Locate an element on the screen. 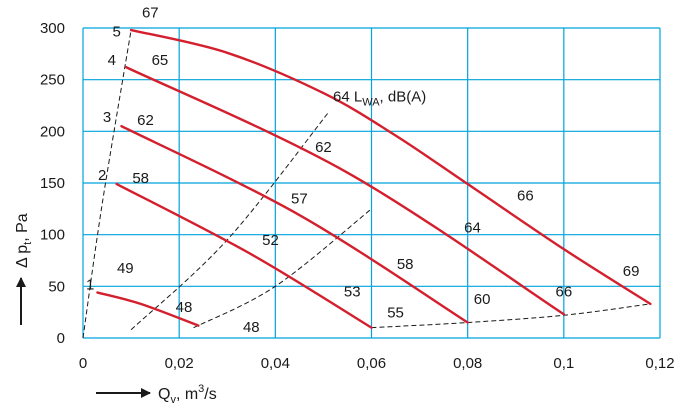 This screenshot has height=412, width=693. y-tick-label: 150 is located at coordinates (52, 183).